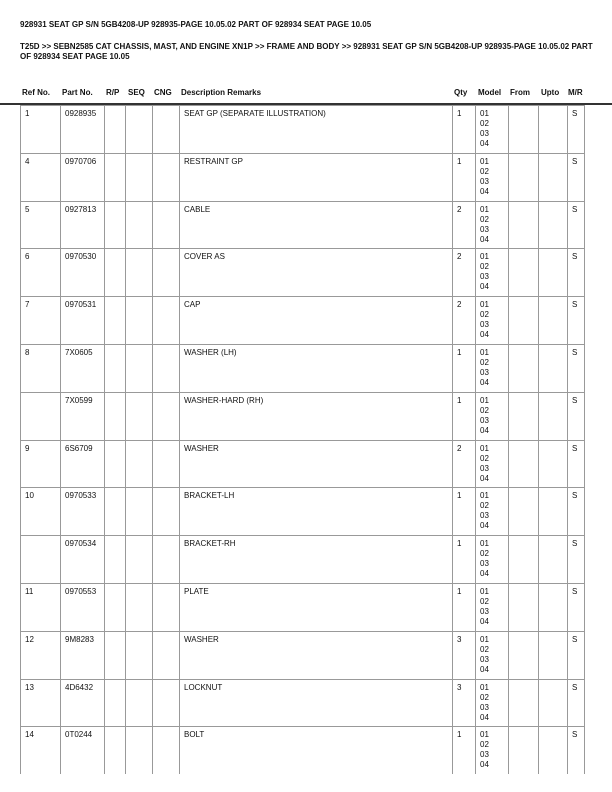 The height and width of the screenshot is (792, 612). I want to click on cell-part: 0927813, so click(82, 225).